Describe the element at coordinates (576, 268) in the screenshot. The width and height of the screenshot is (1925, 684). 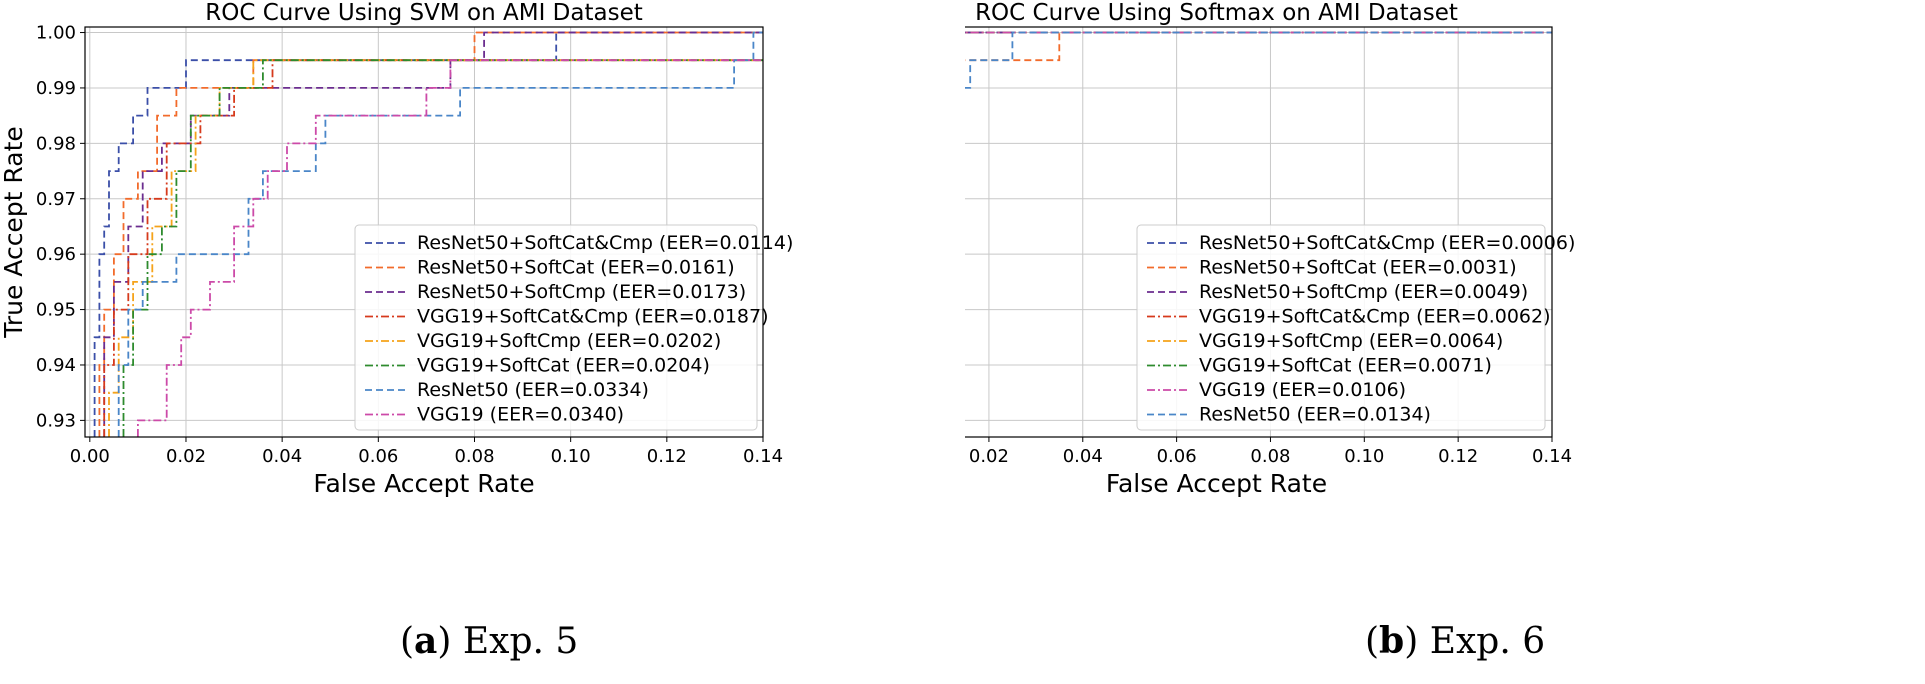
I see `chart-a-legend-label-1: ResNet50+SoftCat (EER=0.0161)` at that location.